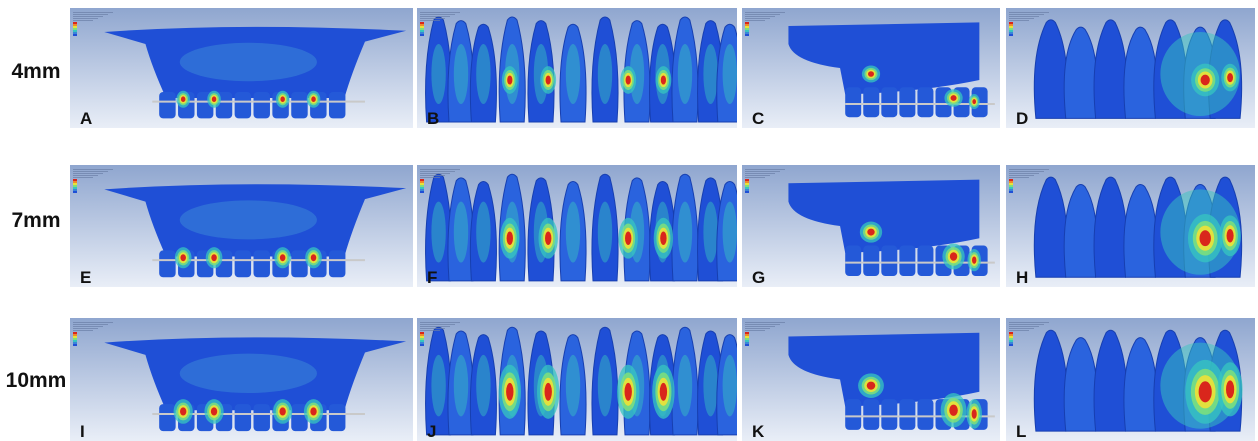  Describe the element at coordinates (82, 431) in the screenshot. I see `panel-letter: I` at that location.